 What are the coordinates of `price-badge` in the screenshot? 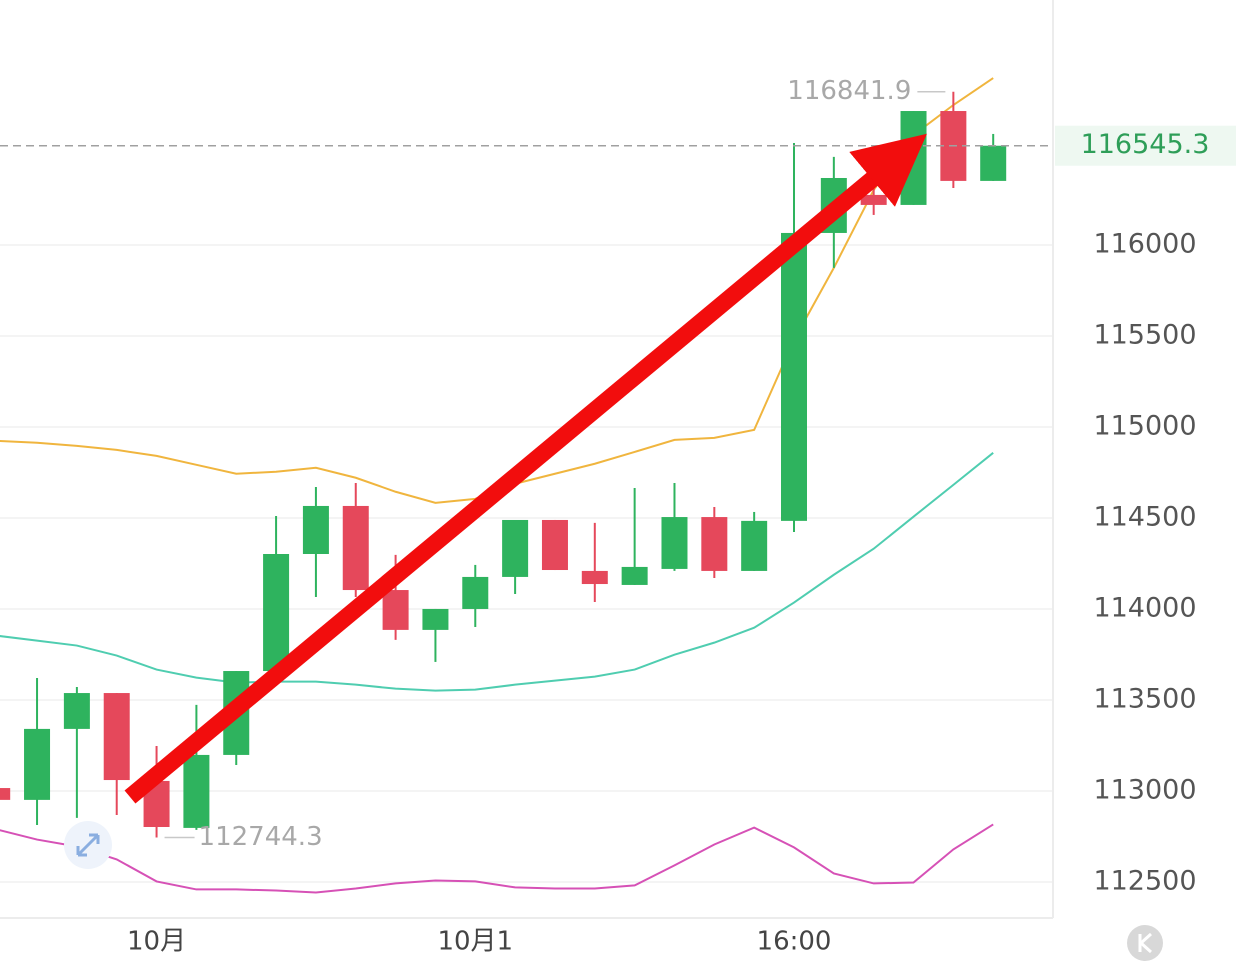 It's located at (1145, 145).